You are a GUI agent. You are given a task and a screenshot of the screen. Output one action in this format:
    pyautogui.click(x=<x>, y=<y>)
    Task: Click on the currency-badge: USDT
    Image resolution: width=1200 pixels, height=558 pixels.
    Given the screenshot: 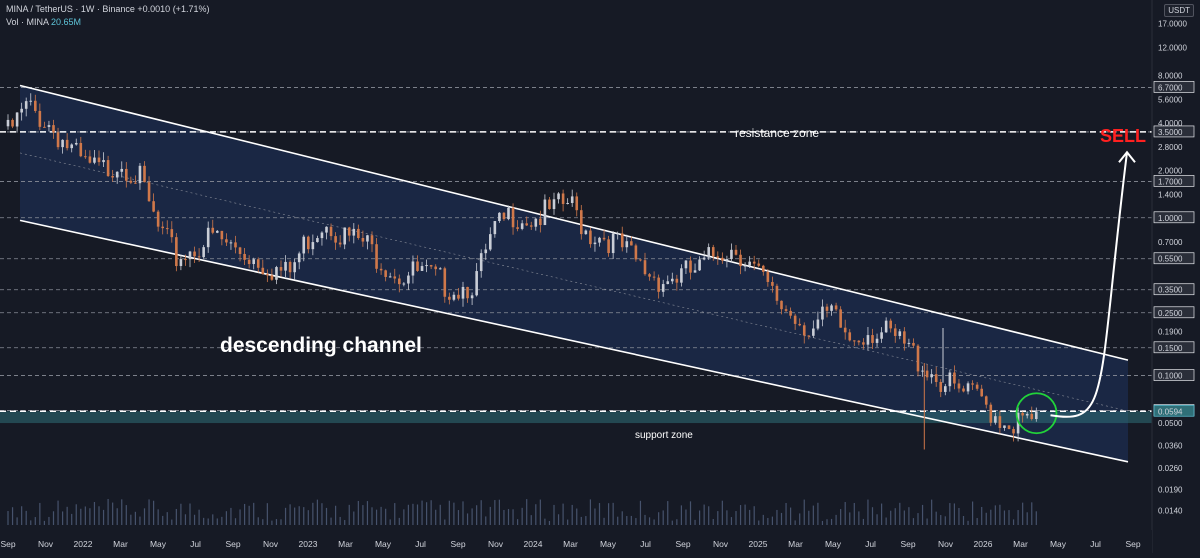 What is the action you would take?
    pyautogui.click(x=1179, y=10)
    